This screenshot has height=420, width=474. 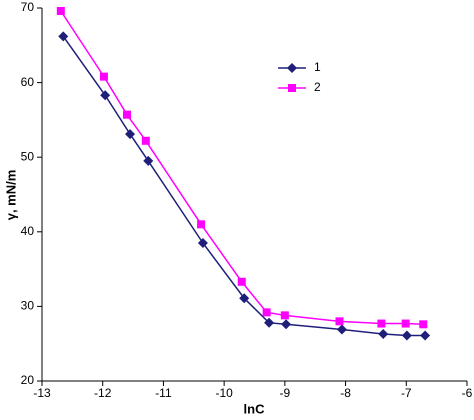 What do you see at coordinates (255, 408) in the screenshot?
I see `x-axis-label: lnC` at bounding box center [255, 408].